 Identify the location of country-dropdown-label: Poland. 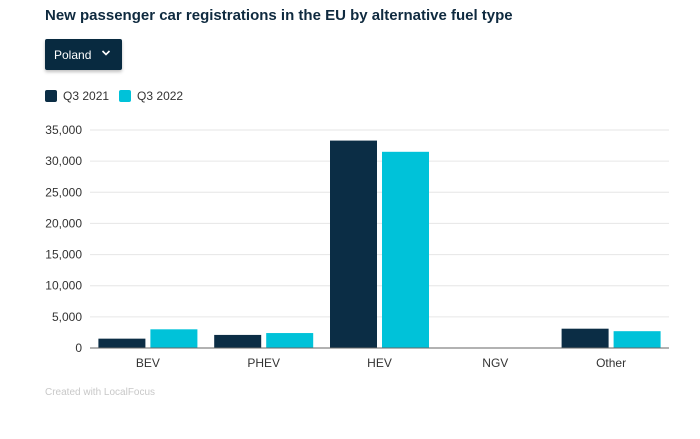
(73, 54).